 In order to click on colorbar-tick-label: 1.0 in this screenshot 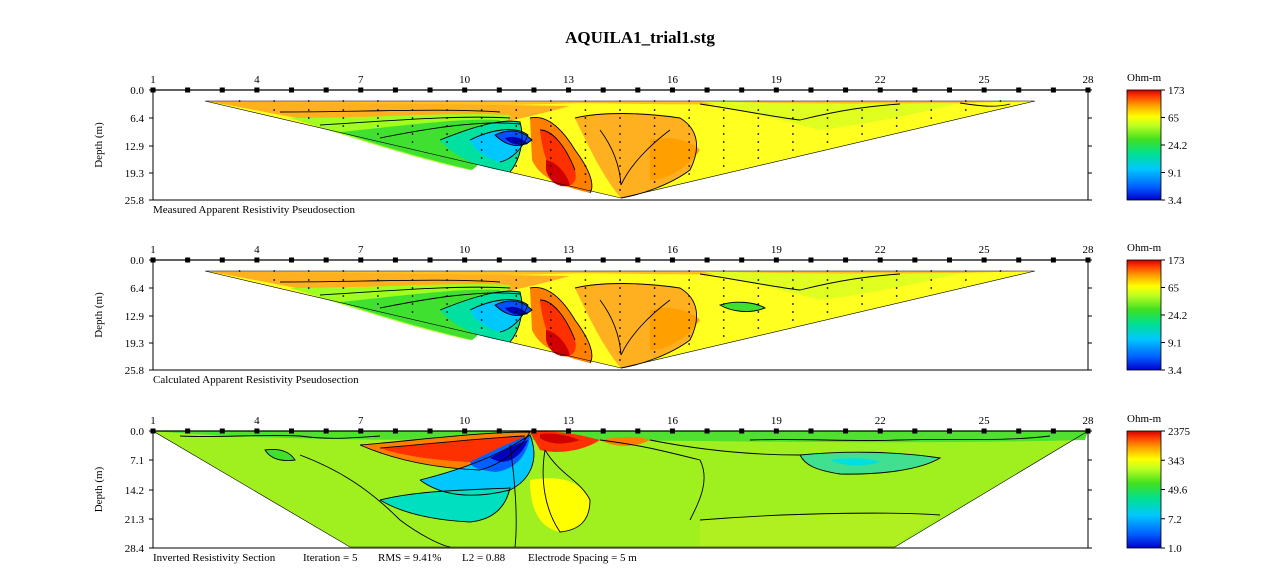, I will do `click(1175, 549)`.